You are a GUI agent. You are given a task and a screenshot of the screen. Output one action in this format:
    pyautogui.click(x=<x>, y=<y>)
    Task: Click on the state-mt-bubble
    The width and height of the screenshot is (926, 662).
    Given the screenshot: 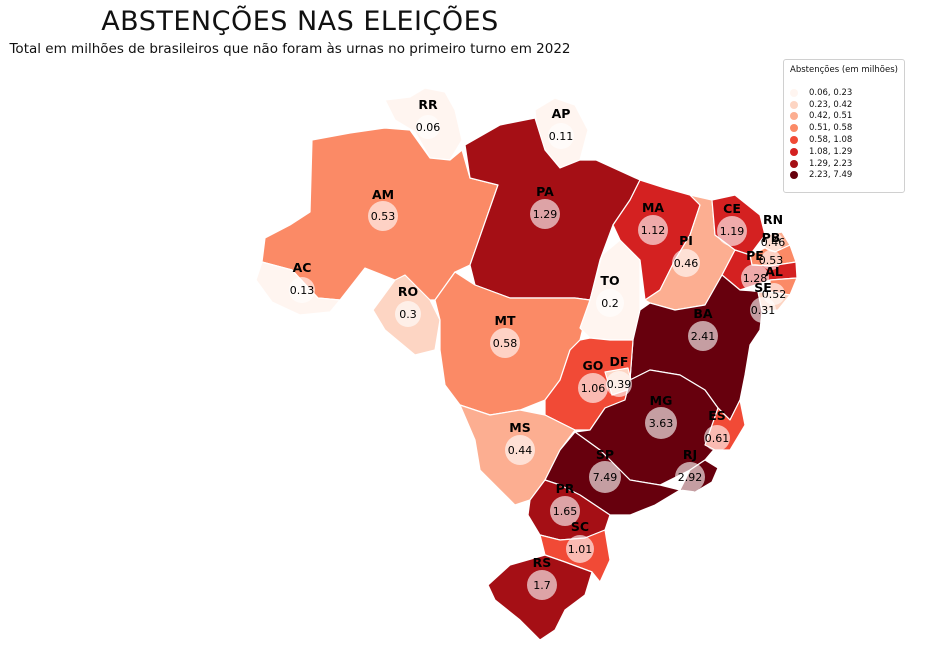 What is the action you would take?
    pyautogui.click(x=505, y=343)
    